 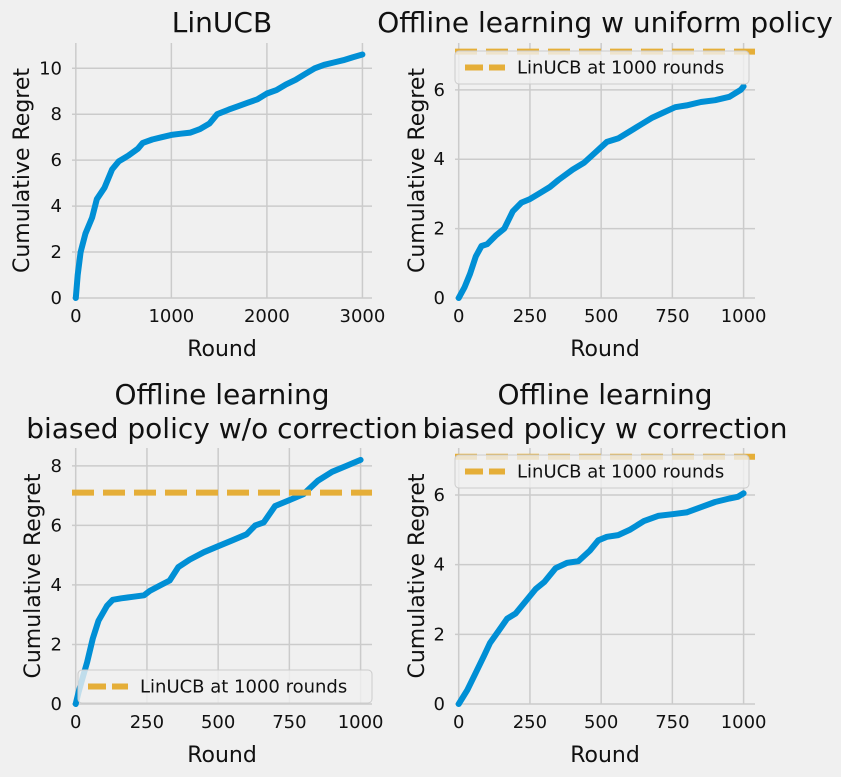 What do you see at coordinates (222, 428) in the screenshot?
I see `chart-title: biased policy w/o correction` at bounding box center [222, 428].